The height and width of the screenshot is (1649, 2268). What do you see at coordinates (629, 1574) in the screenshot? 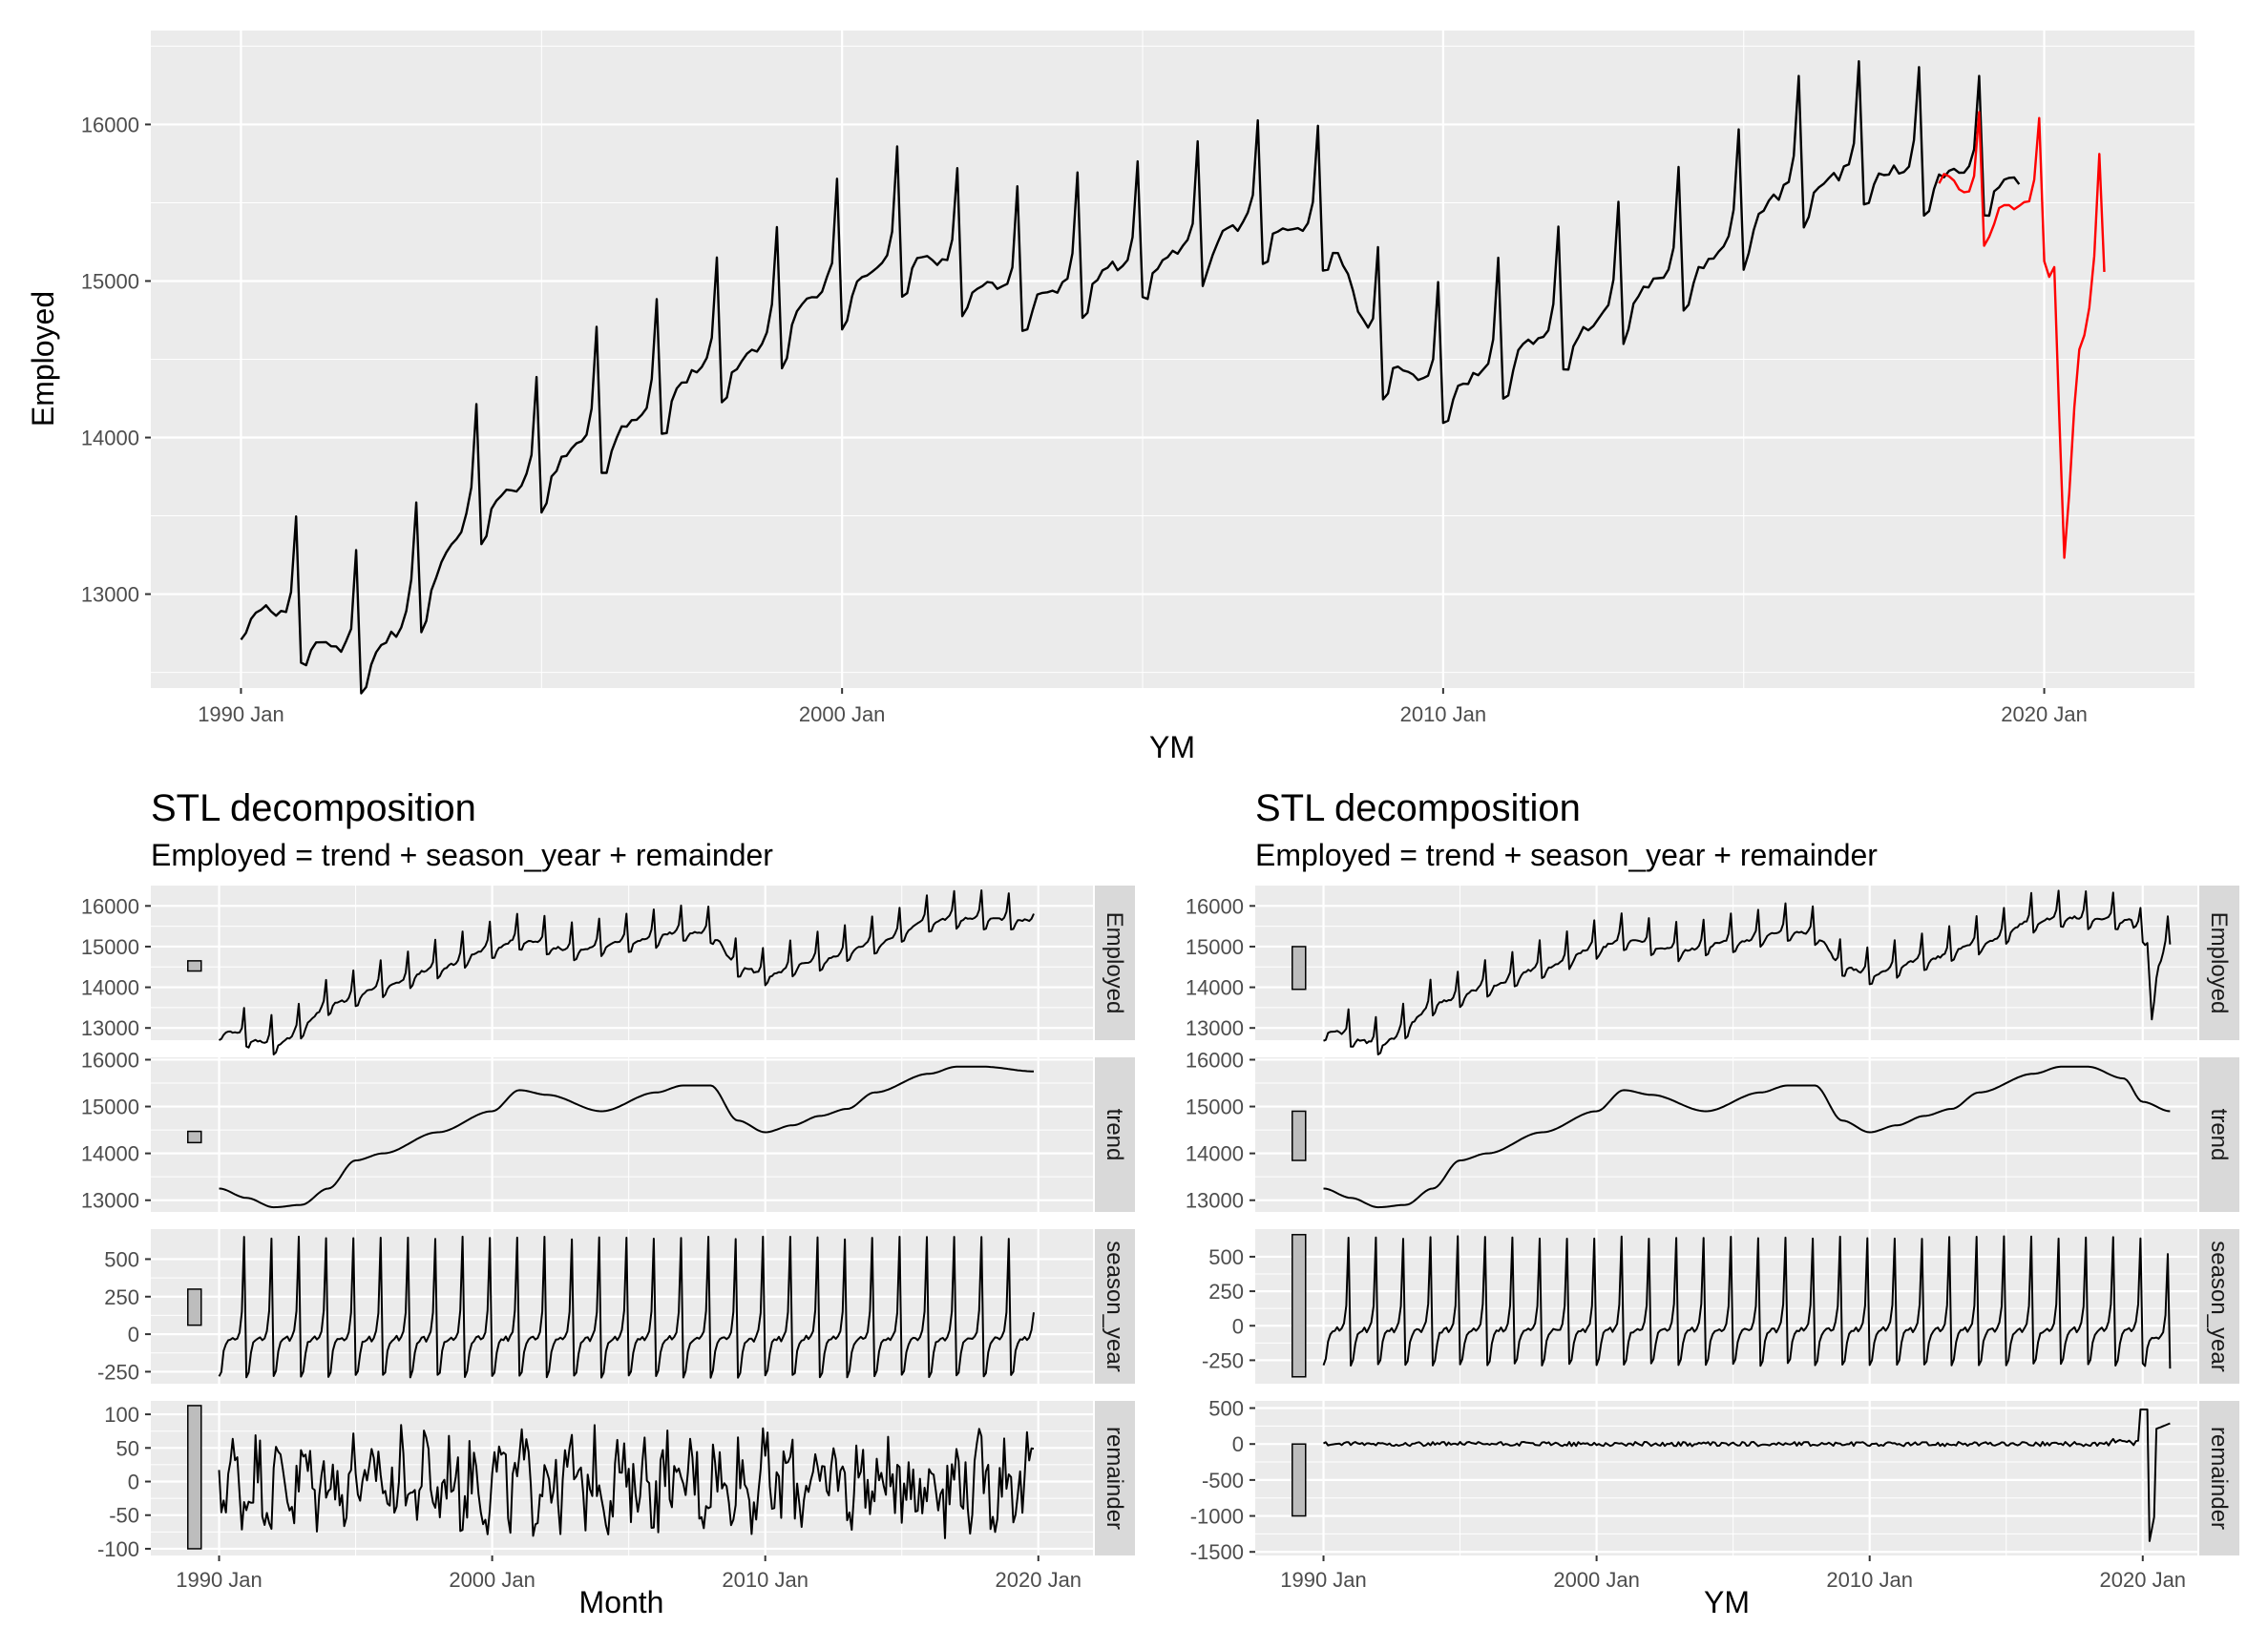
I see `left-stl-x-axis: 1990 Jan 2000 Jan 2010 Jan 2020 Jan` at bounding box center [629, 1574].